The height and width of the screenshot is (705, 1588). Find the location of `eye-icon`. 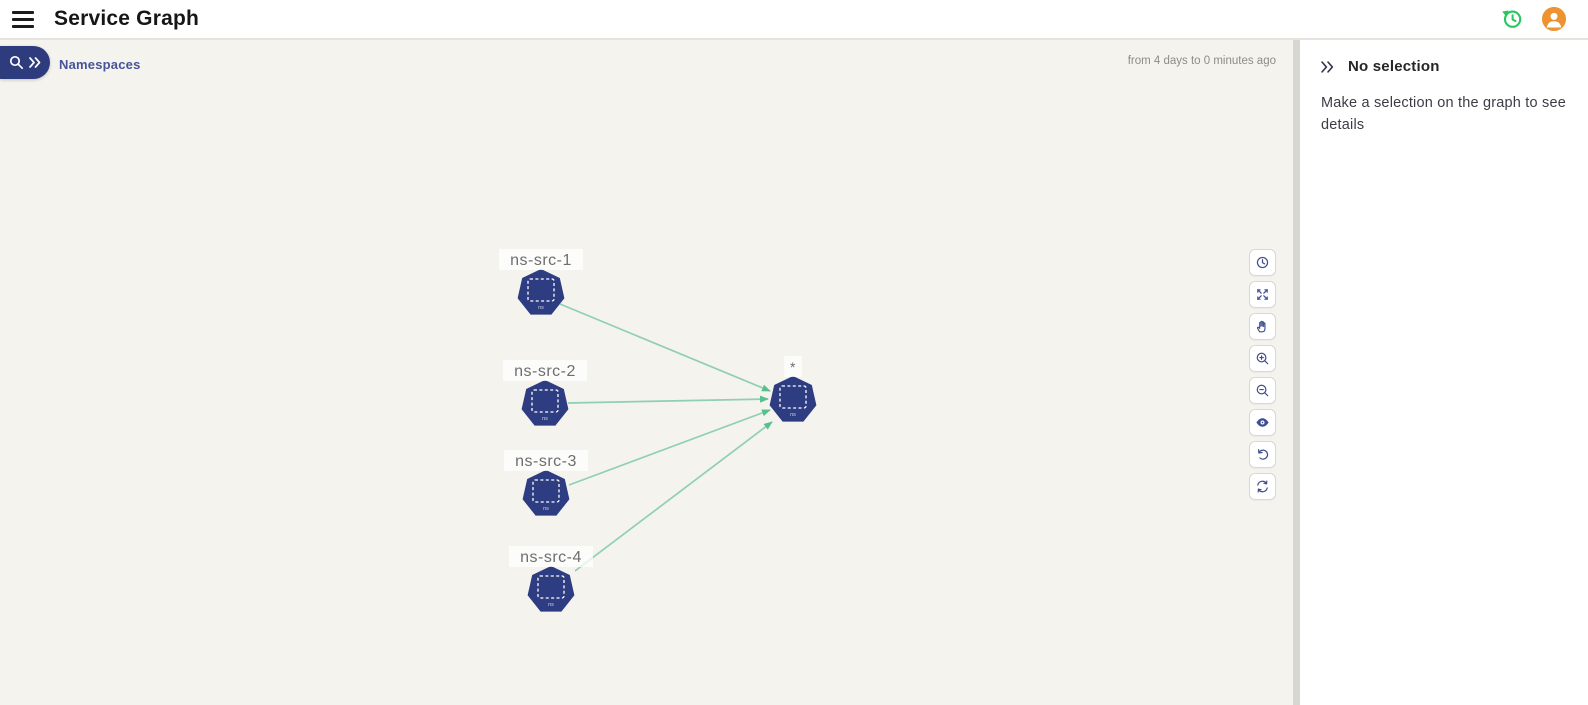

eye-icon is located at coordinates (1262, 422).